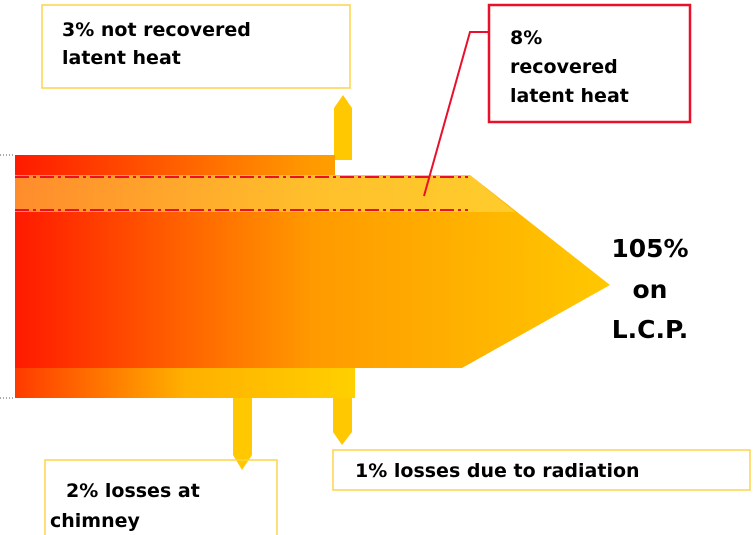  I want to click on up-arrow, so click(343, 127).